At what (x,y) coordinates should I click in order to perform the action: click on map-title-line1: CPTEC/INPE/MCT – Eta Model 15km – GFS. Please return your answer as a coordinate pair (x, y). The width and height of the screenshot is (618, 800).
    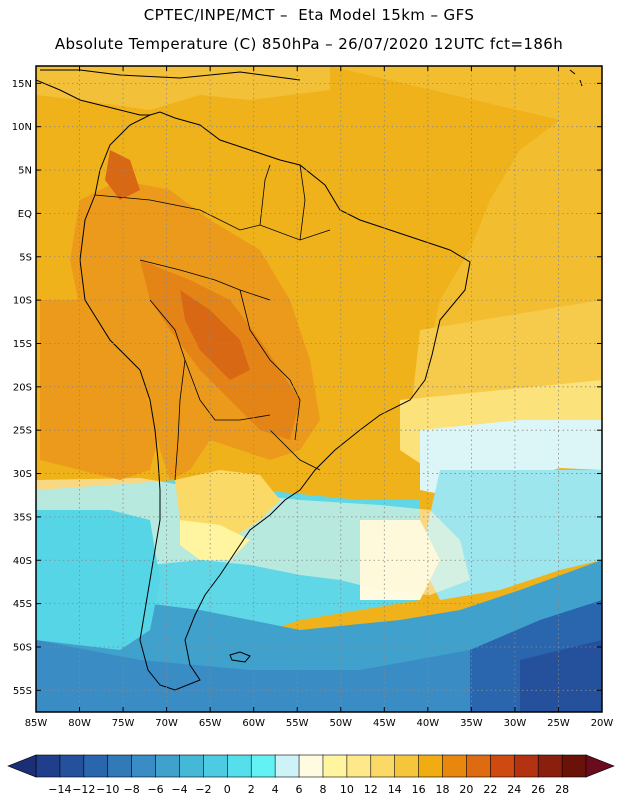
    Looking at the image, I should click on (309, 15).